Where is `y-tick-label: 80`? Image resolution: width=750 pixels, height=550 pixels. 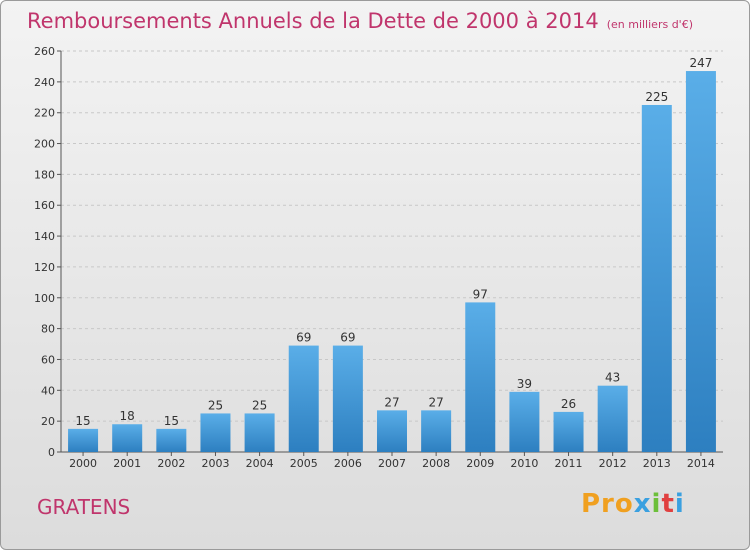 y-tick-label: 80 is located at coordinates (48, 329).